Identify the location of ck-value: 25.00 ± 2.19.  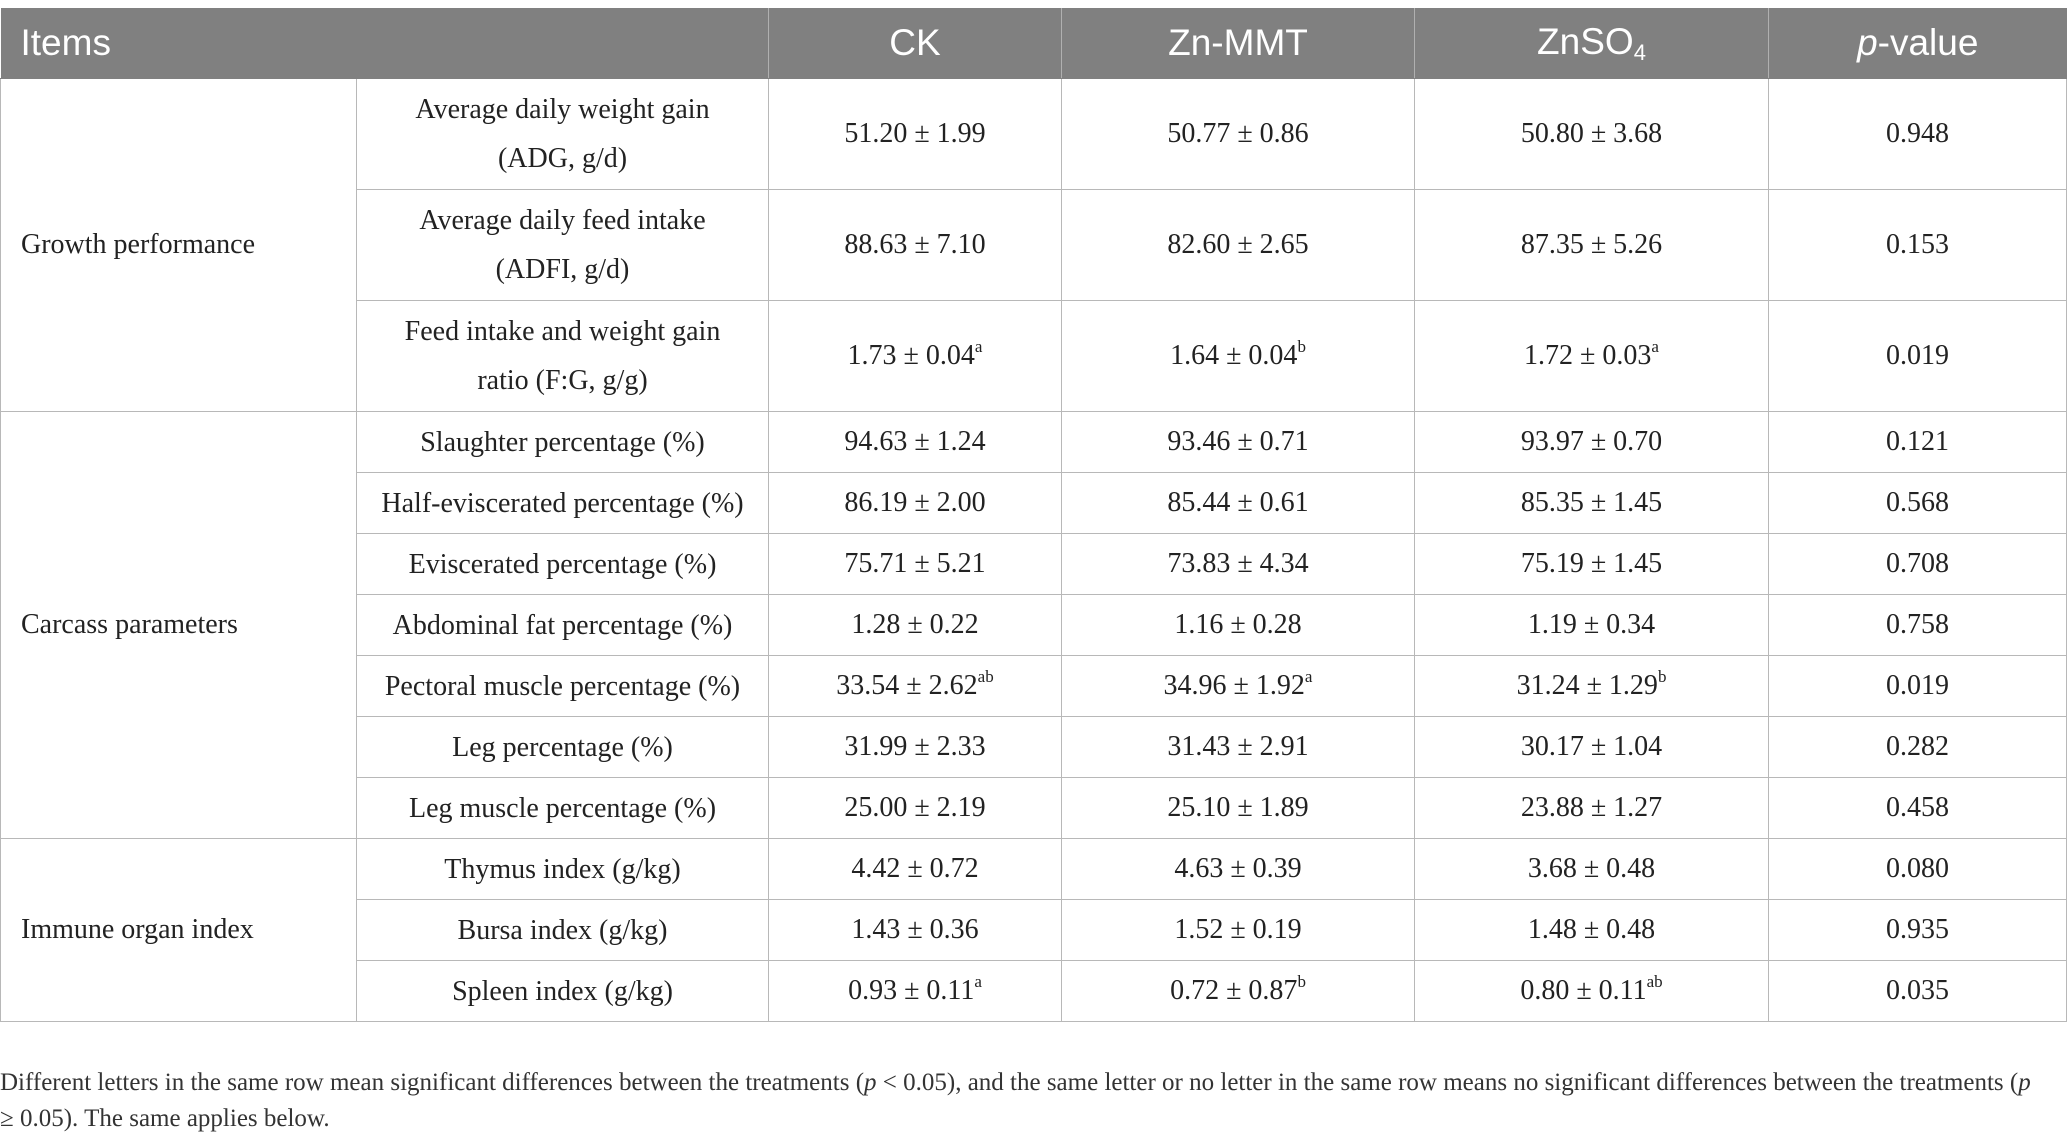
(915, 807).